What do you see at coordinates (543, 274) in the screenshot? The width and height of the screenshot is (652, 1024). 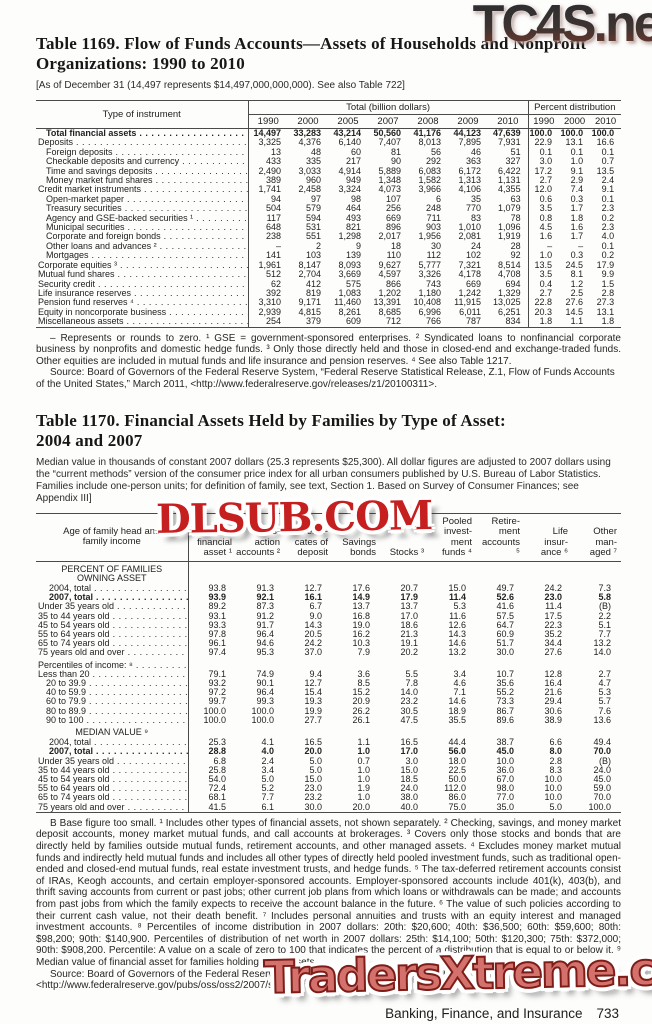 I see `value-cell: 3.5` at bounding box center [543, 274].